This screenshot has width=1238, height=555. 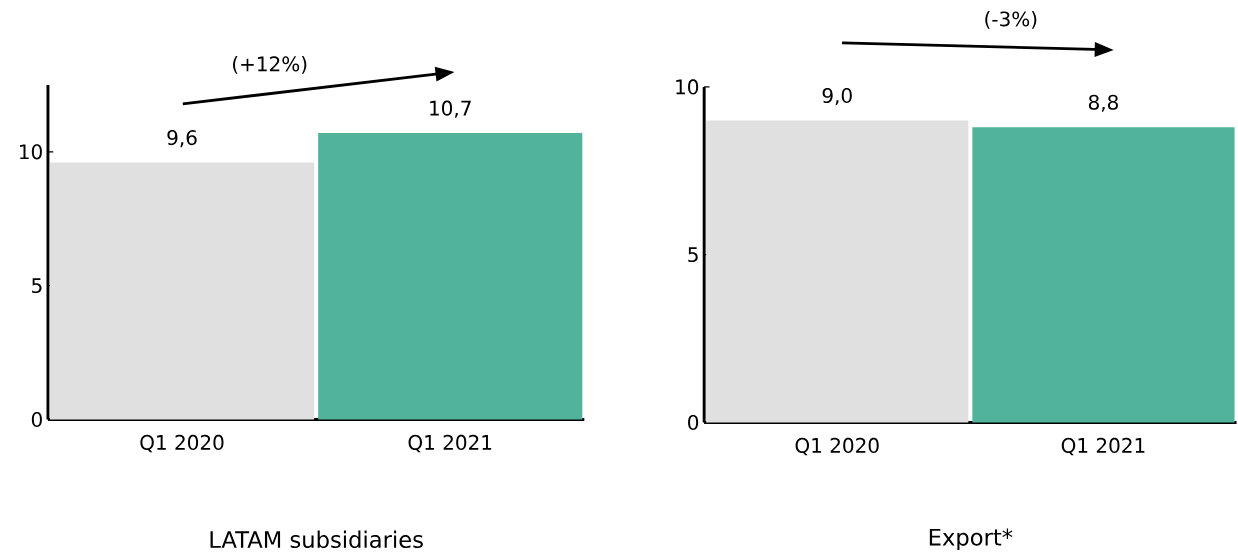 I want to click on text: (+12%), so click(x=270, y=64).